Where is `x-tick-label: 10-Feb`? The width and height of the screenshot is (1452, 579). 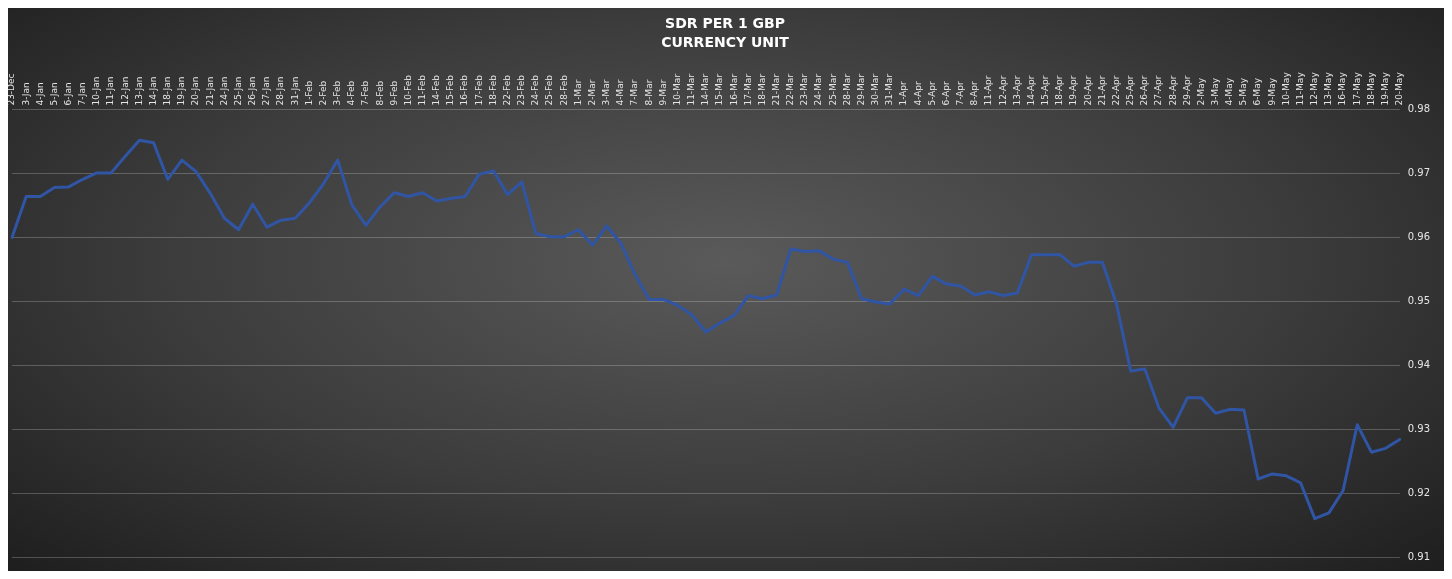
x-tick-label: 10-Feb is located at coordinates (407, 90).